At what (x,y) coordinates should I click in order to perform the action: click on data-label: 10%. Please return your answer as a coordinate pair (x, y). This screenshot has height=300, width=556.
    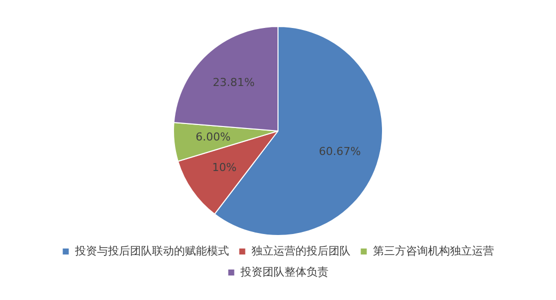
    Looking at the image, I should click on (224, 167).